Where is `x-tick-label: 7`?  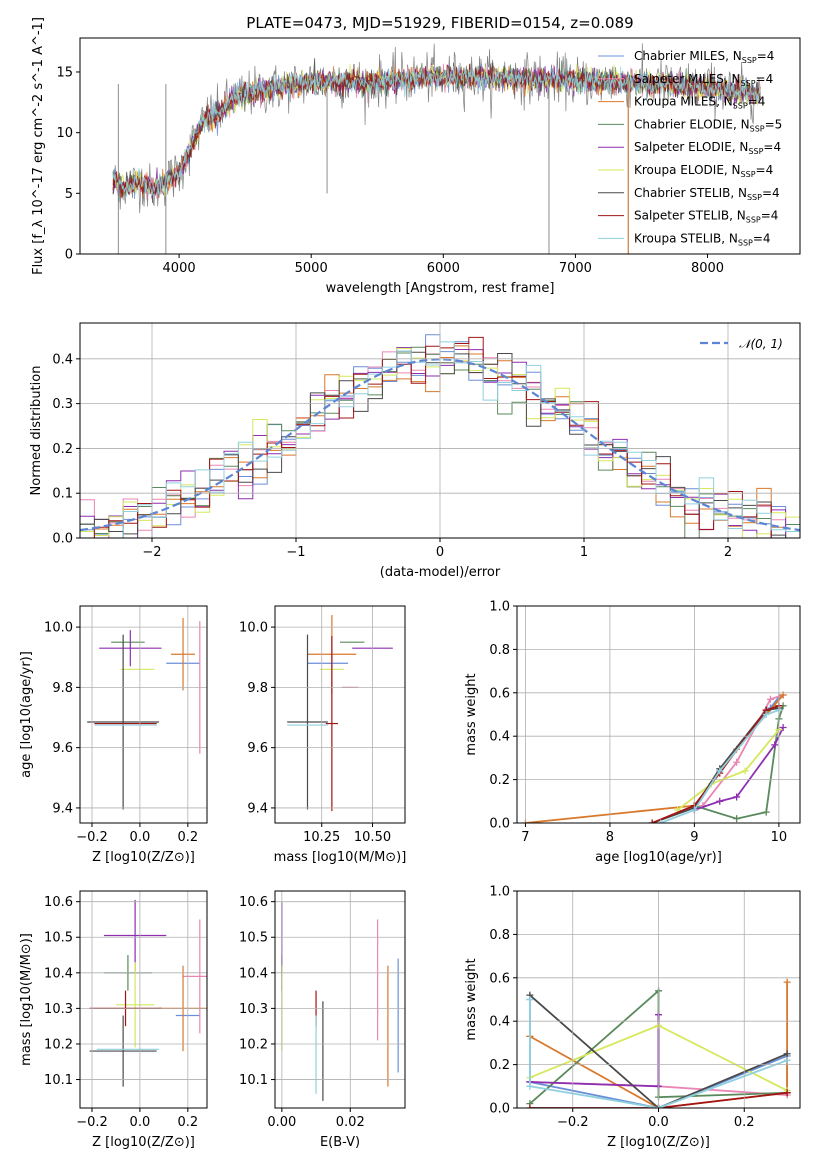
x-tick-label: 7 is located at coordinates (525, 837).